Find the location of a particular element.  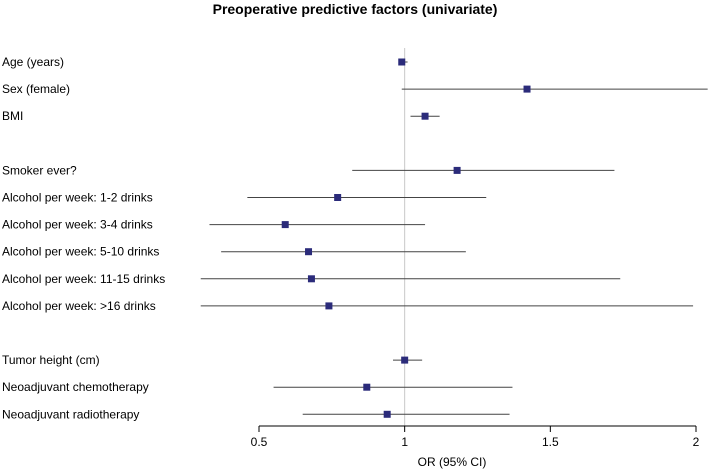

row-label: Neoadjuvant chemotherapy is located at coordinates (75, 387).